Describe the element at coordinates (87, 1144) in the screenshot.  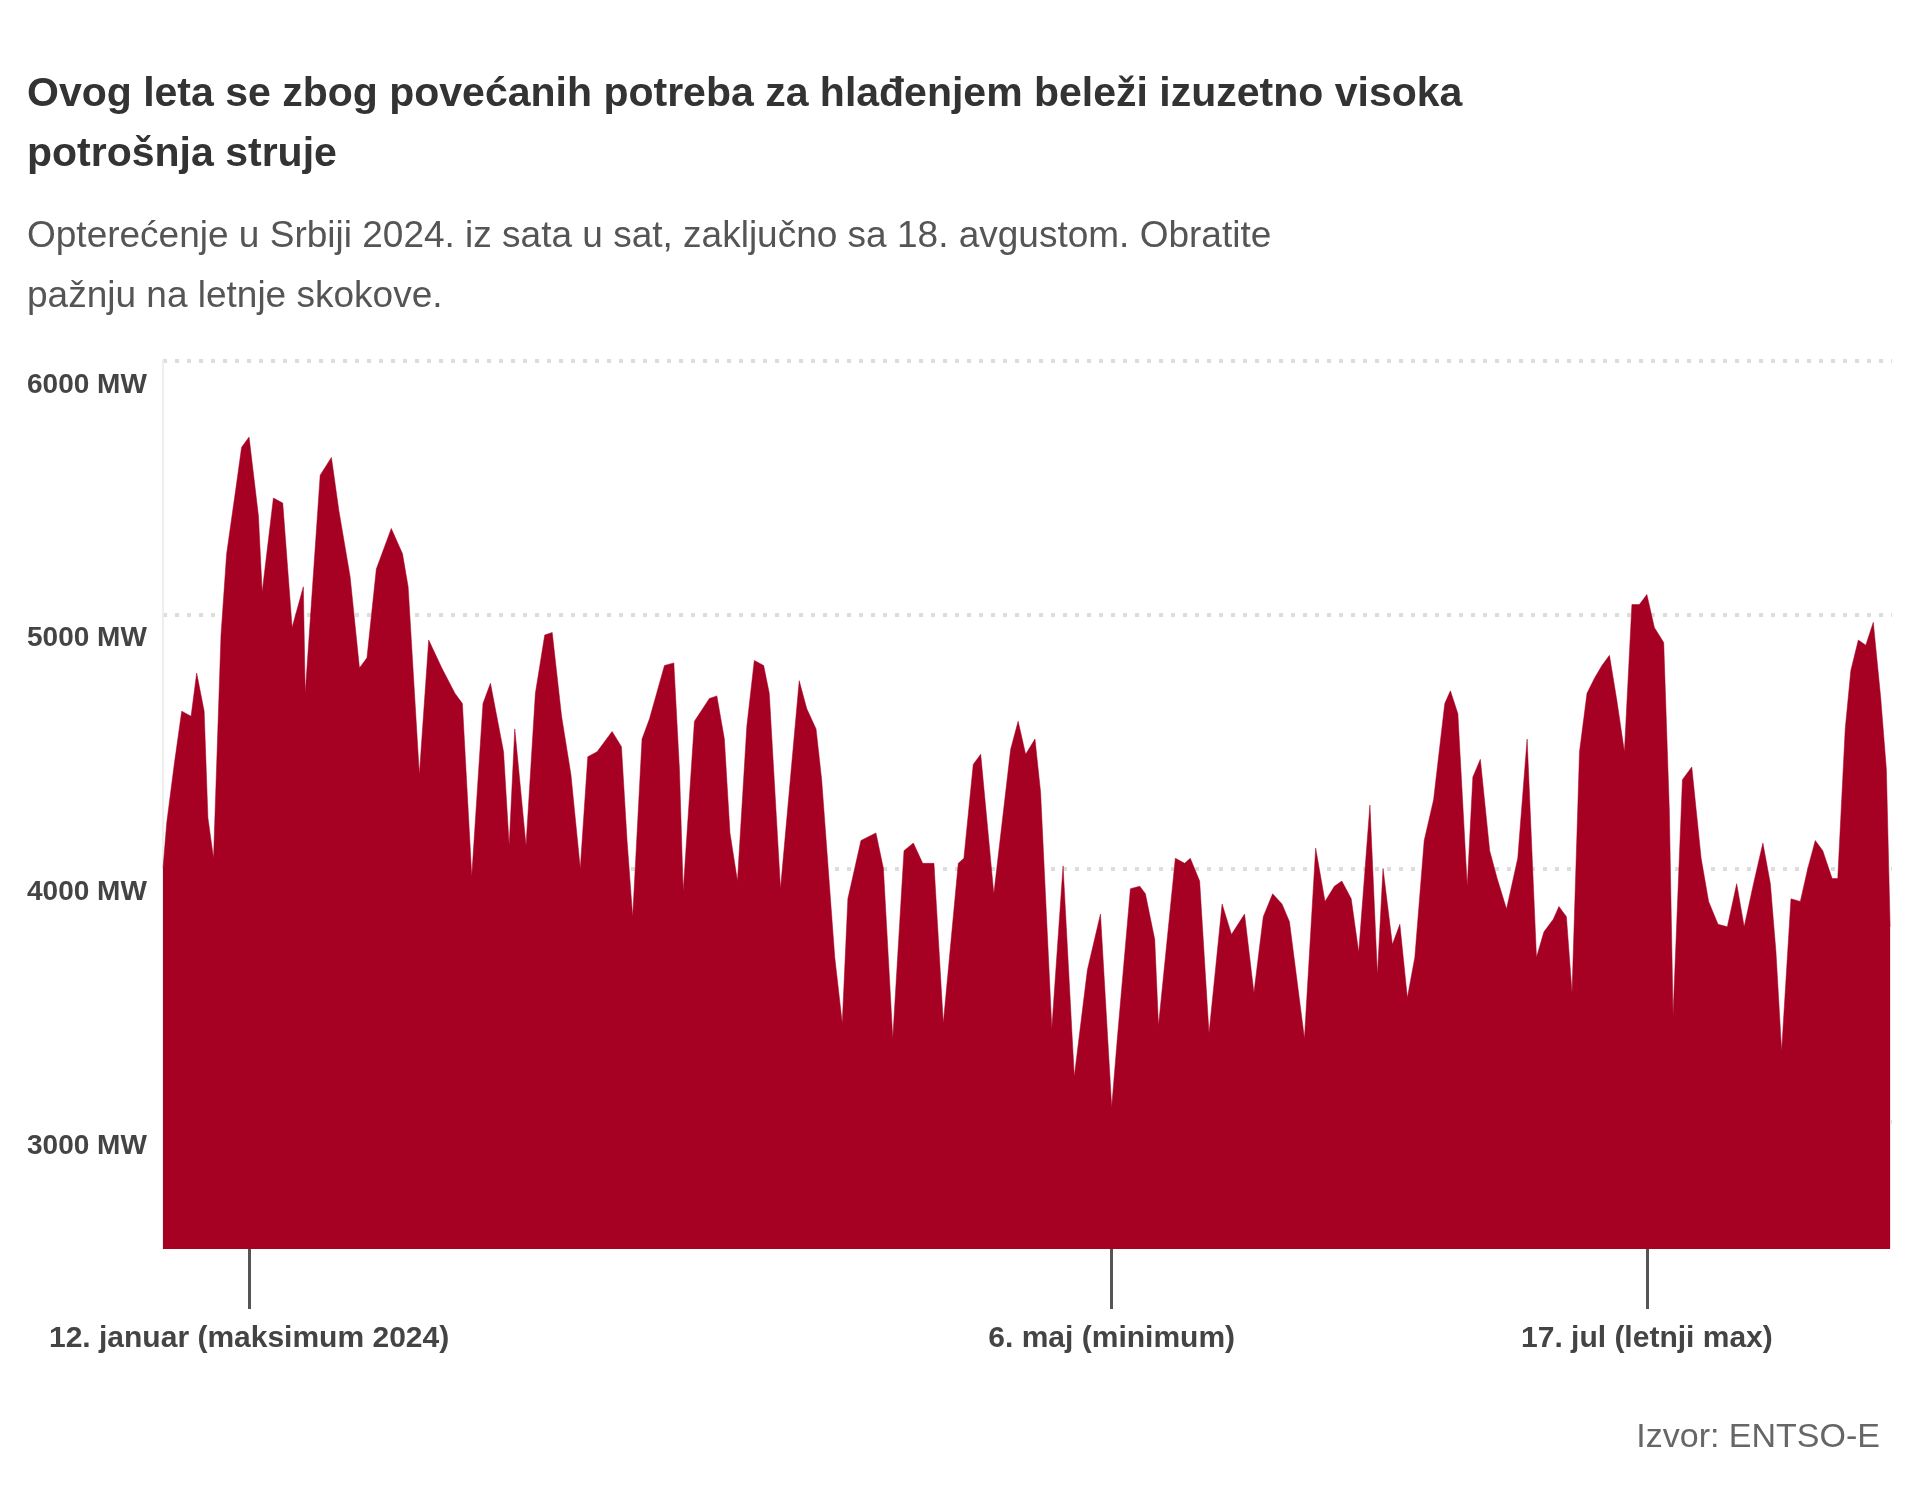
I see `y-tick-label: 3000 MW` at that location.